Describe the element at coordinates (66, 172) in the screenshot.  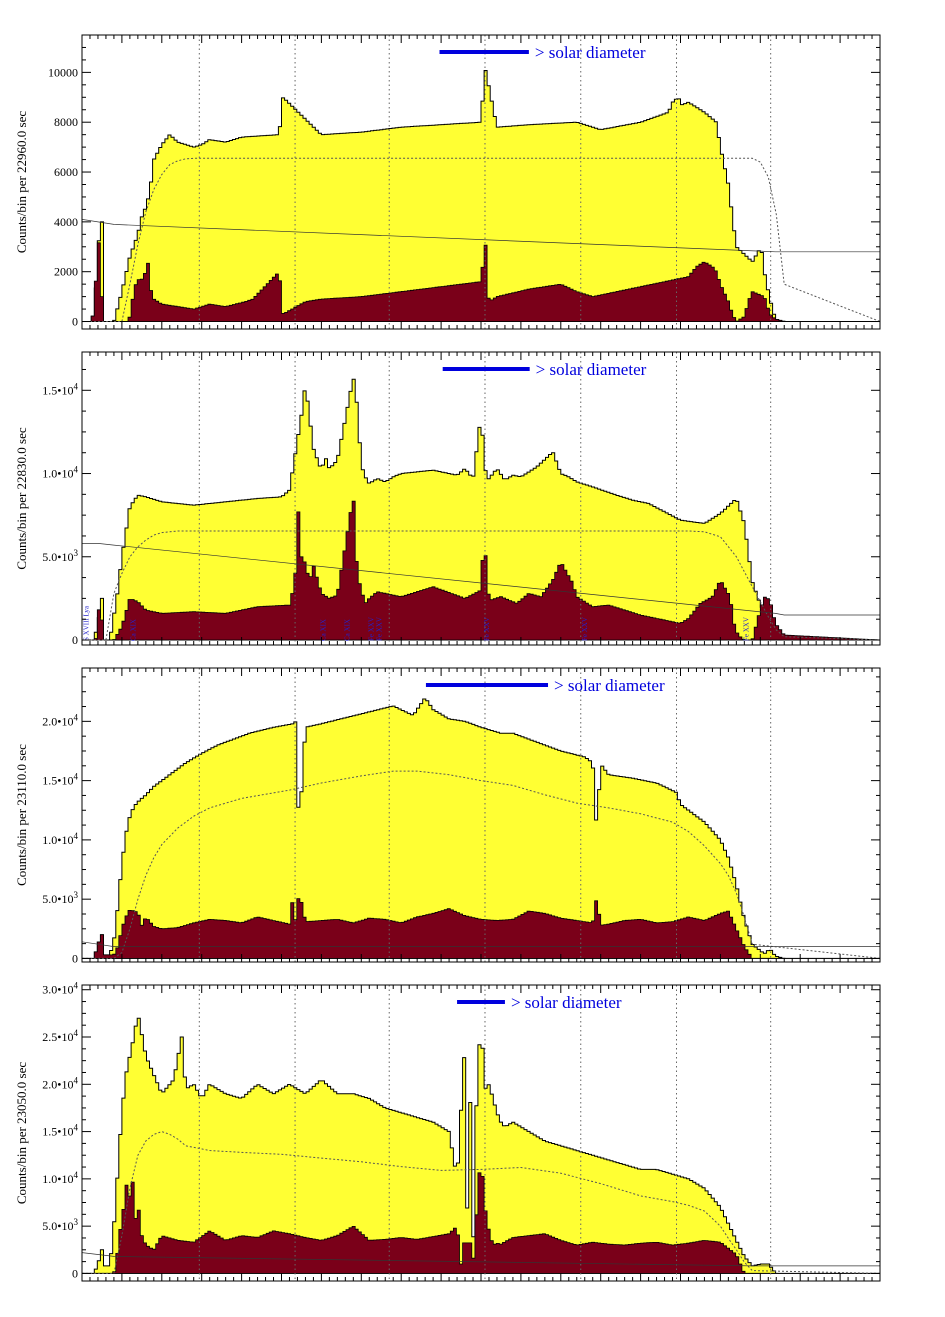
I see `y-tick-label: 6000` at that location.